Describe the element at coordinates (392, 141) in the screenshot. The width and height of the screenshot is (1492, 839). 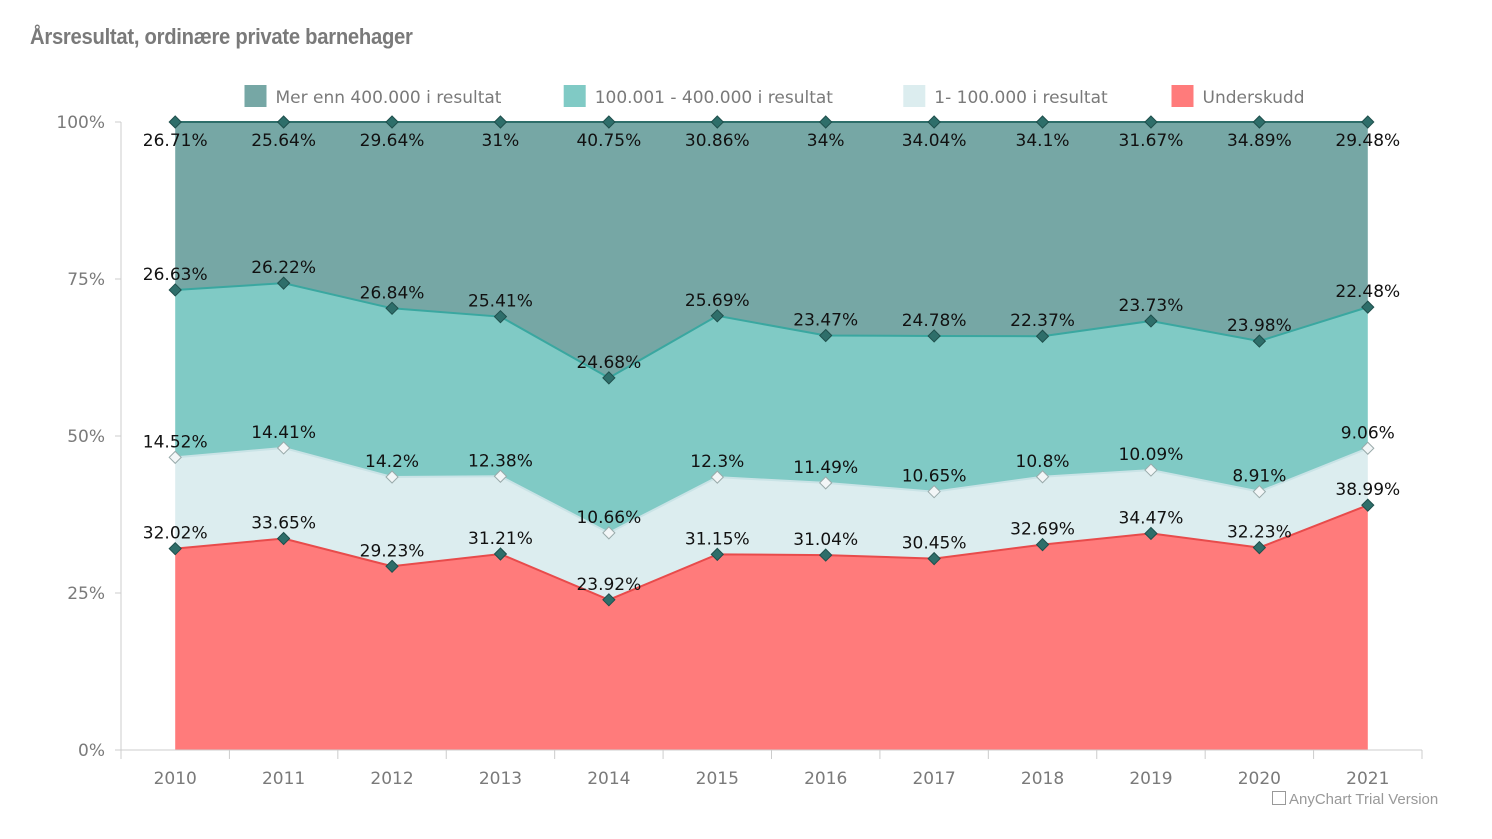
I see `data-label: 29.64%` at that location.